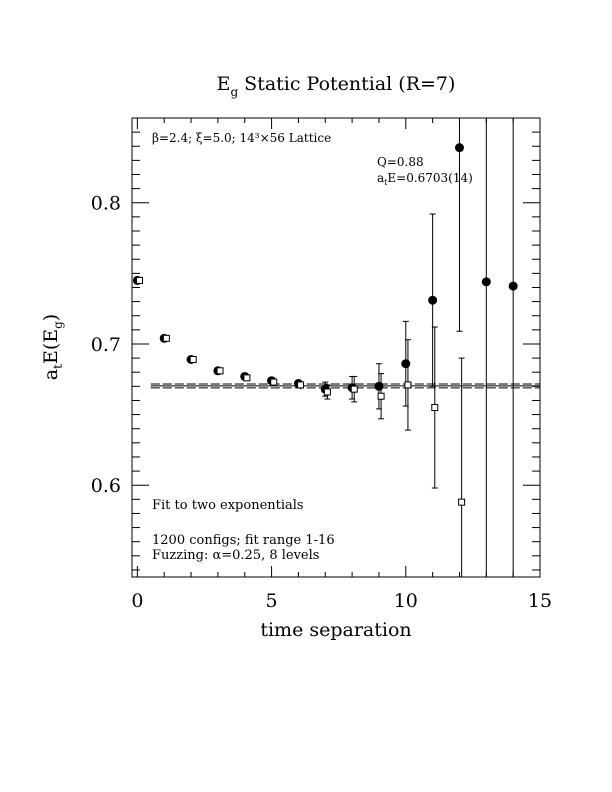  I want to click on note-configs: 1200 configs; fit range 1-16, so click(243, 540).